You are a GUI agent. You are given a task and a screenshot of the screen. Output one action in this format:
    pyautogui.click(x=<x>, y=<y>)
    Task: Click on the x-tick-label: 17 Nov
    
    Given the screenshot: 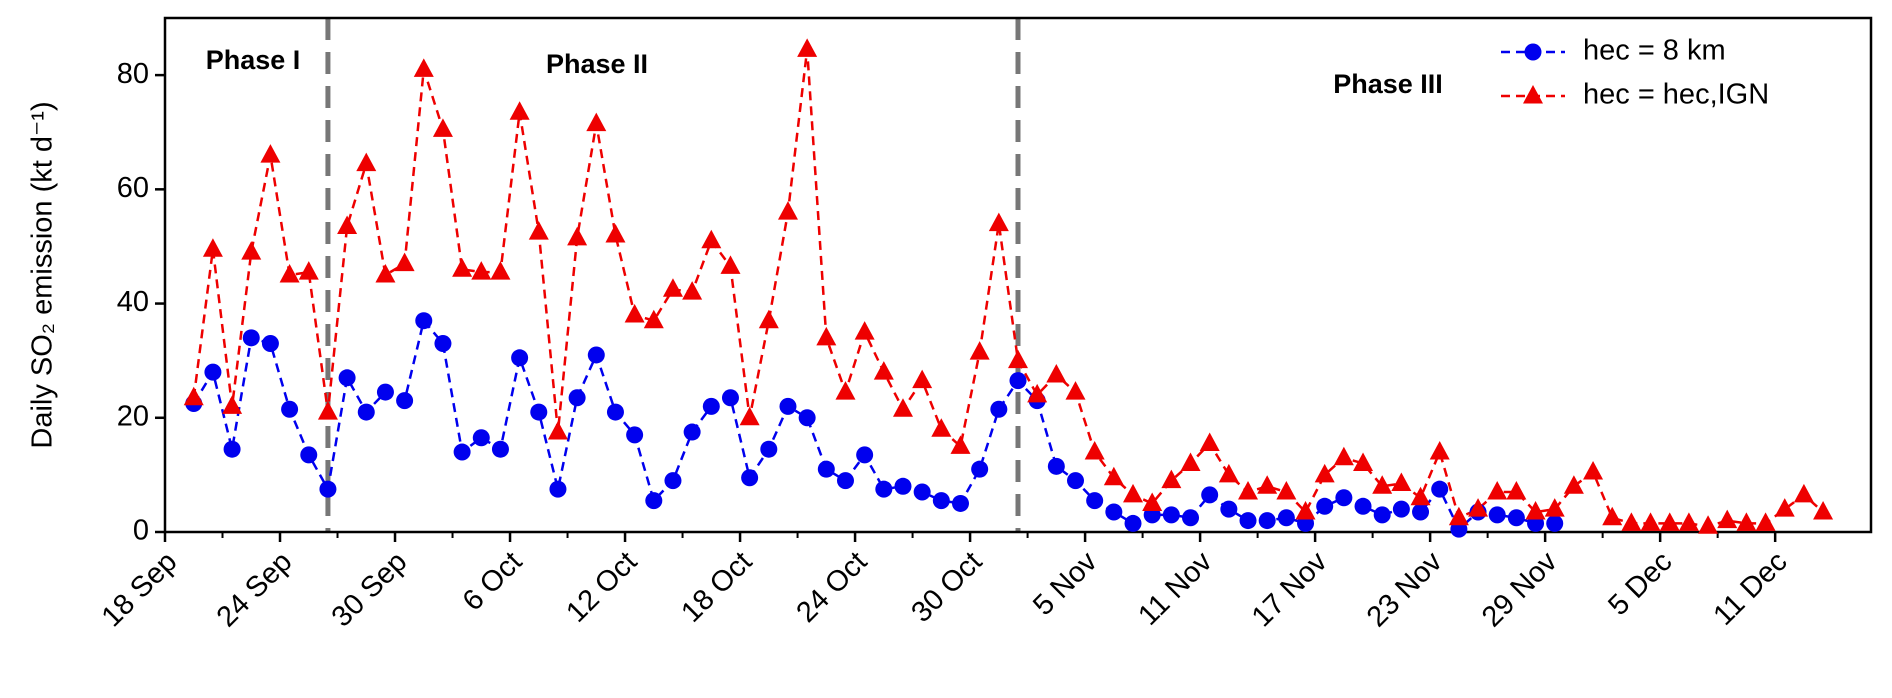 What is the action you would take?
    pyautogui.click(x=1290, y=589)
    